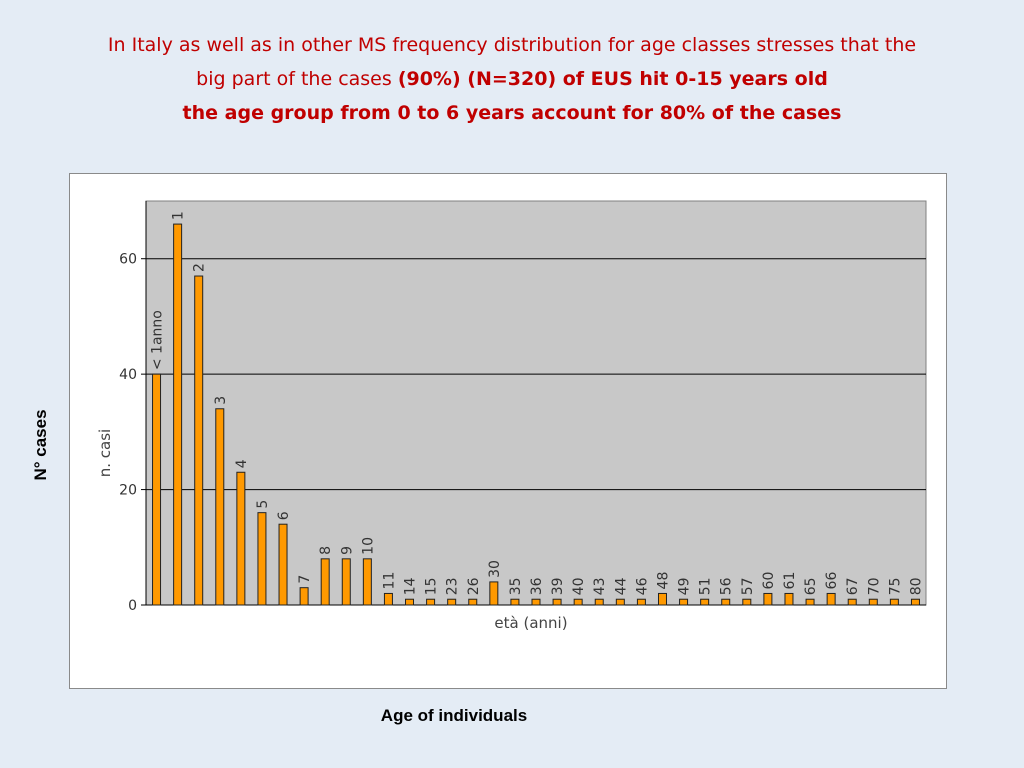  I want to click on bar-label: 56, so click(727, 586).